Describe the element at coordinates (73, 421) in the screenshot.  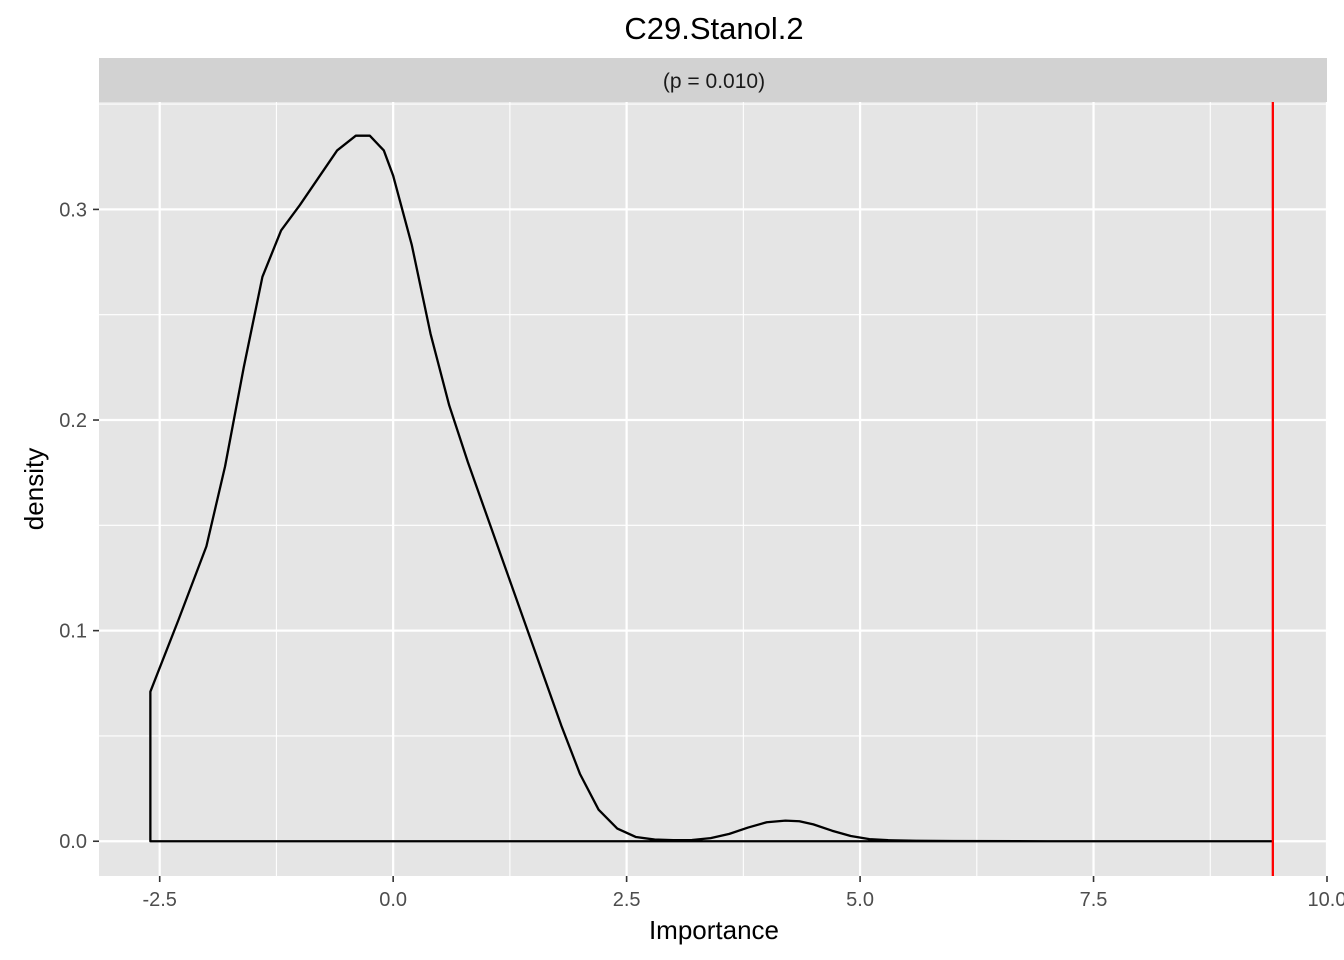
I see `y-tick-label: 0.2` at that location.